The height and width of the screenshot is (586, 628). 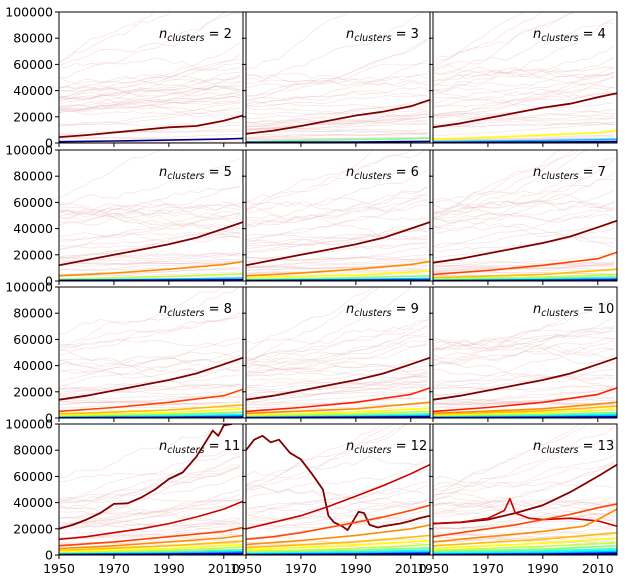 I want to click on annotation-value: = 11, so click(x=223, y=446).